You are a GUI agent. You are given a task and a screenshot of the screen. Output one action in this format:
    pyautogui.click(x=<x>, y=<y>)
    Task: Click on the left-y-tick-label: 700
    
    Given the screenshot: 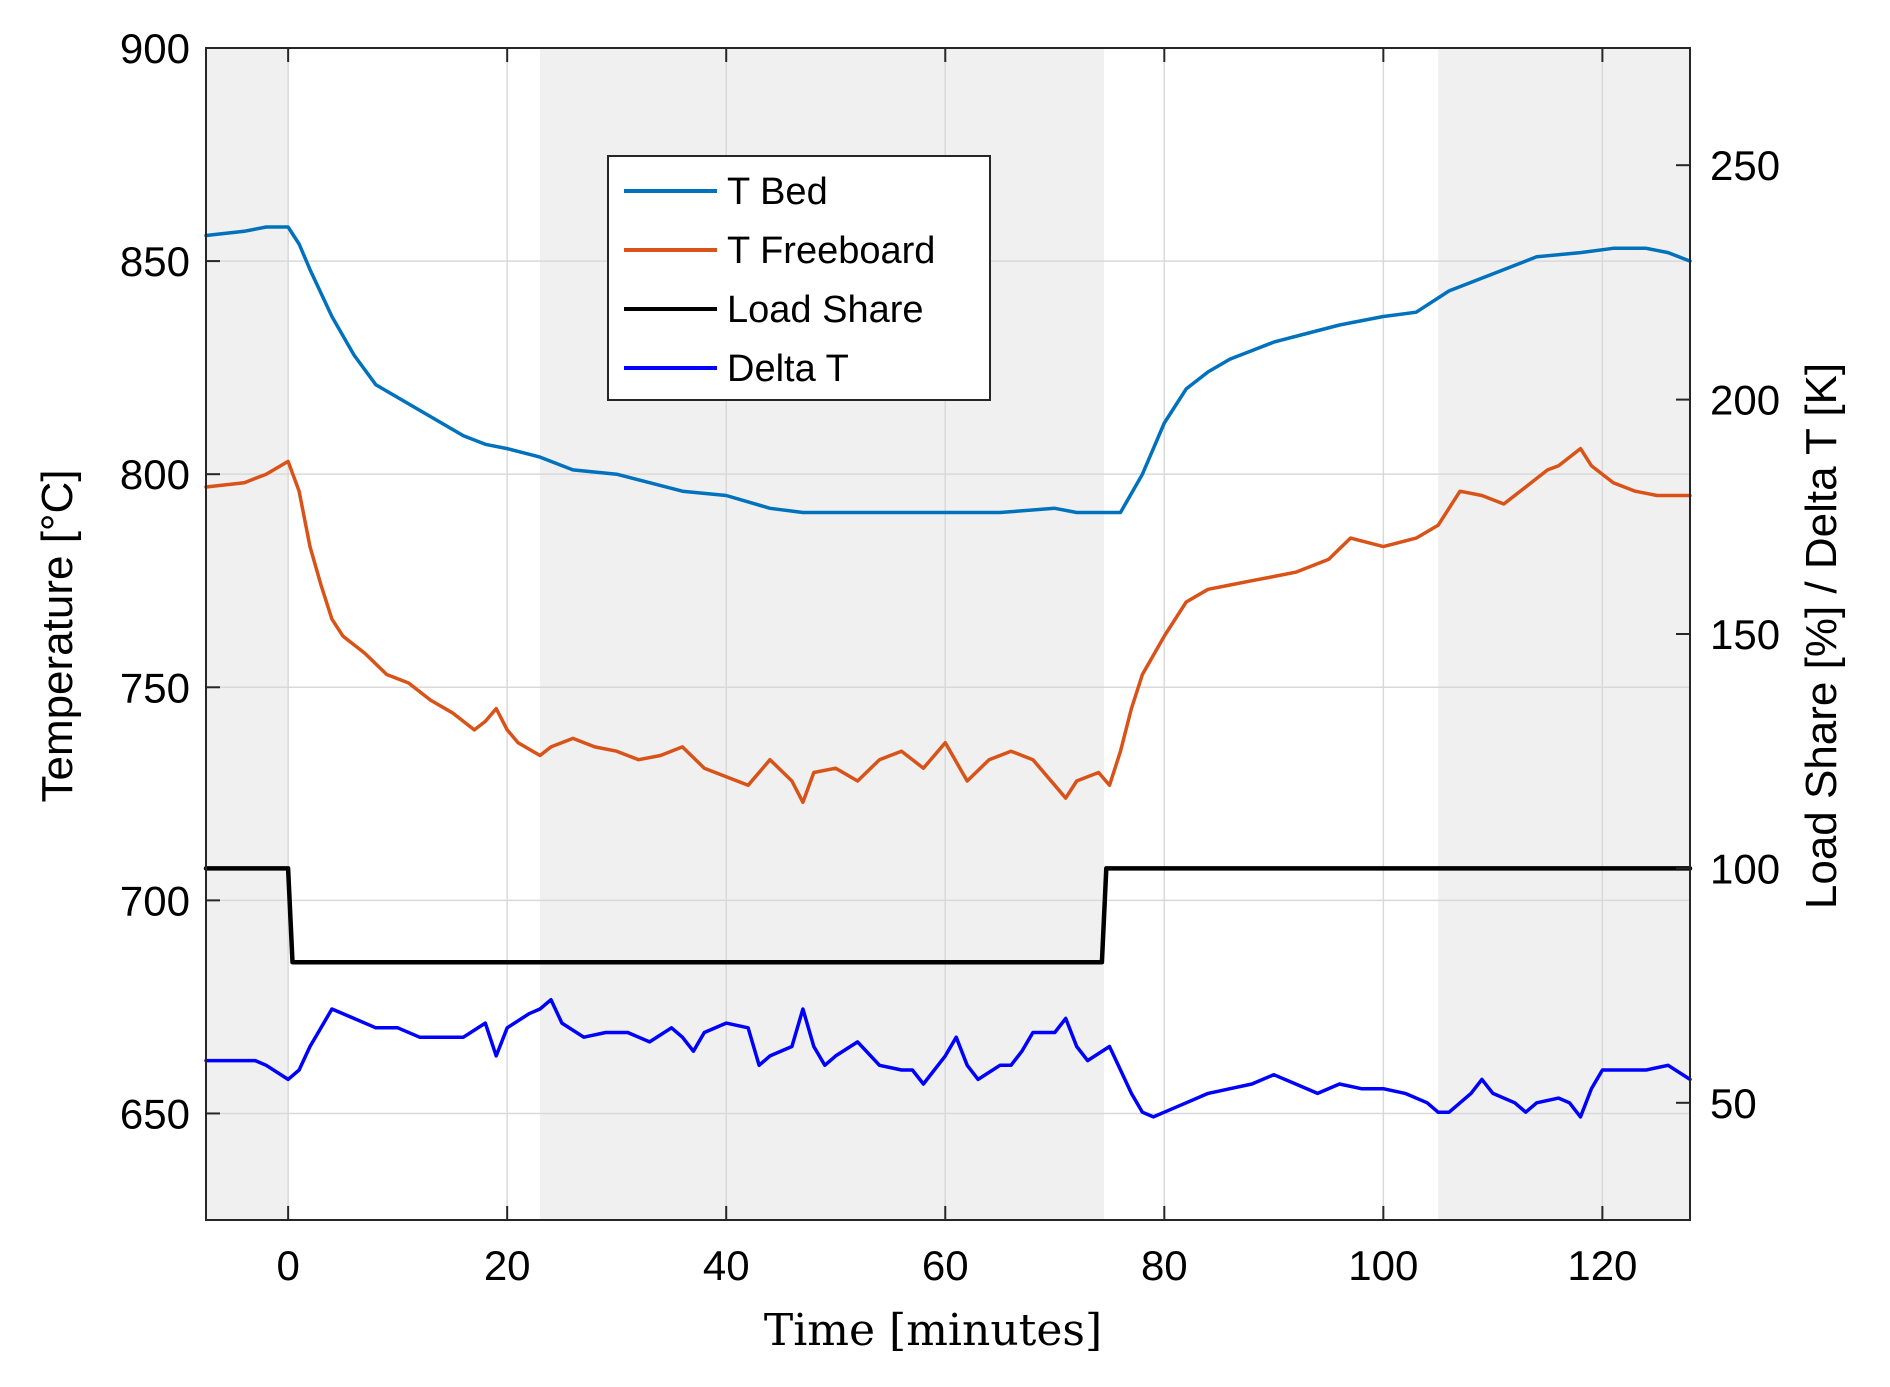 What is the action you would take?
    pyautogui.click(x=155, y=900)
    